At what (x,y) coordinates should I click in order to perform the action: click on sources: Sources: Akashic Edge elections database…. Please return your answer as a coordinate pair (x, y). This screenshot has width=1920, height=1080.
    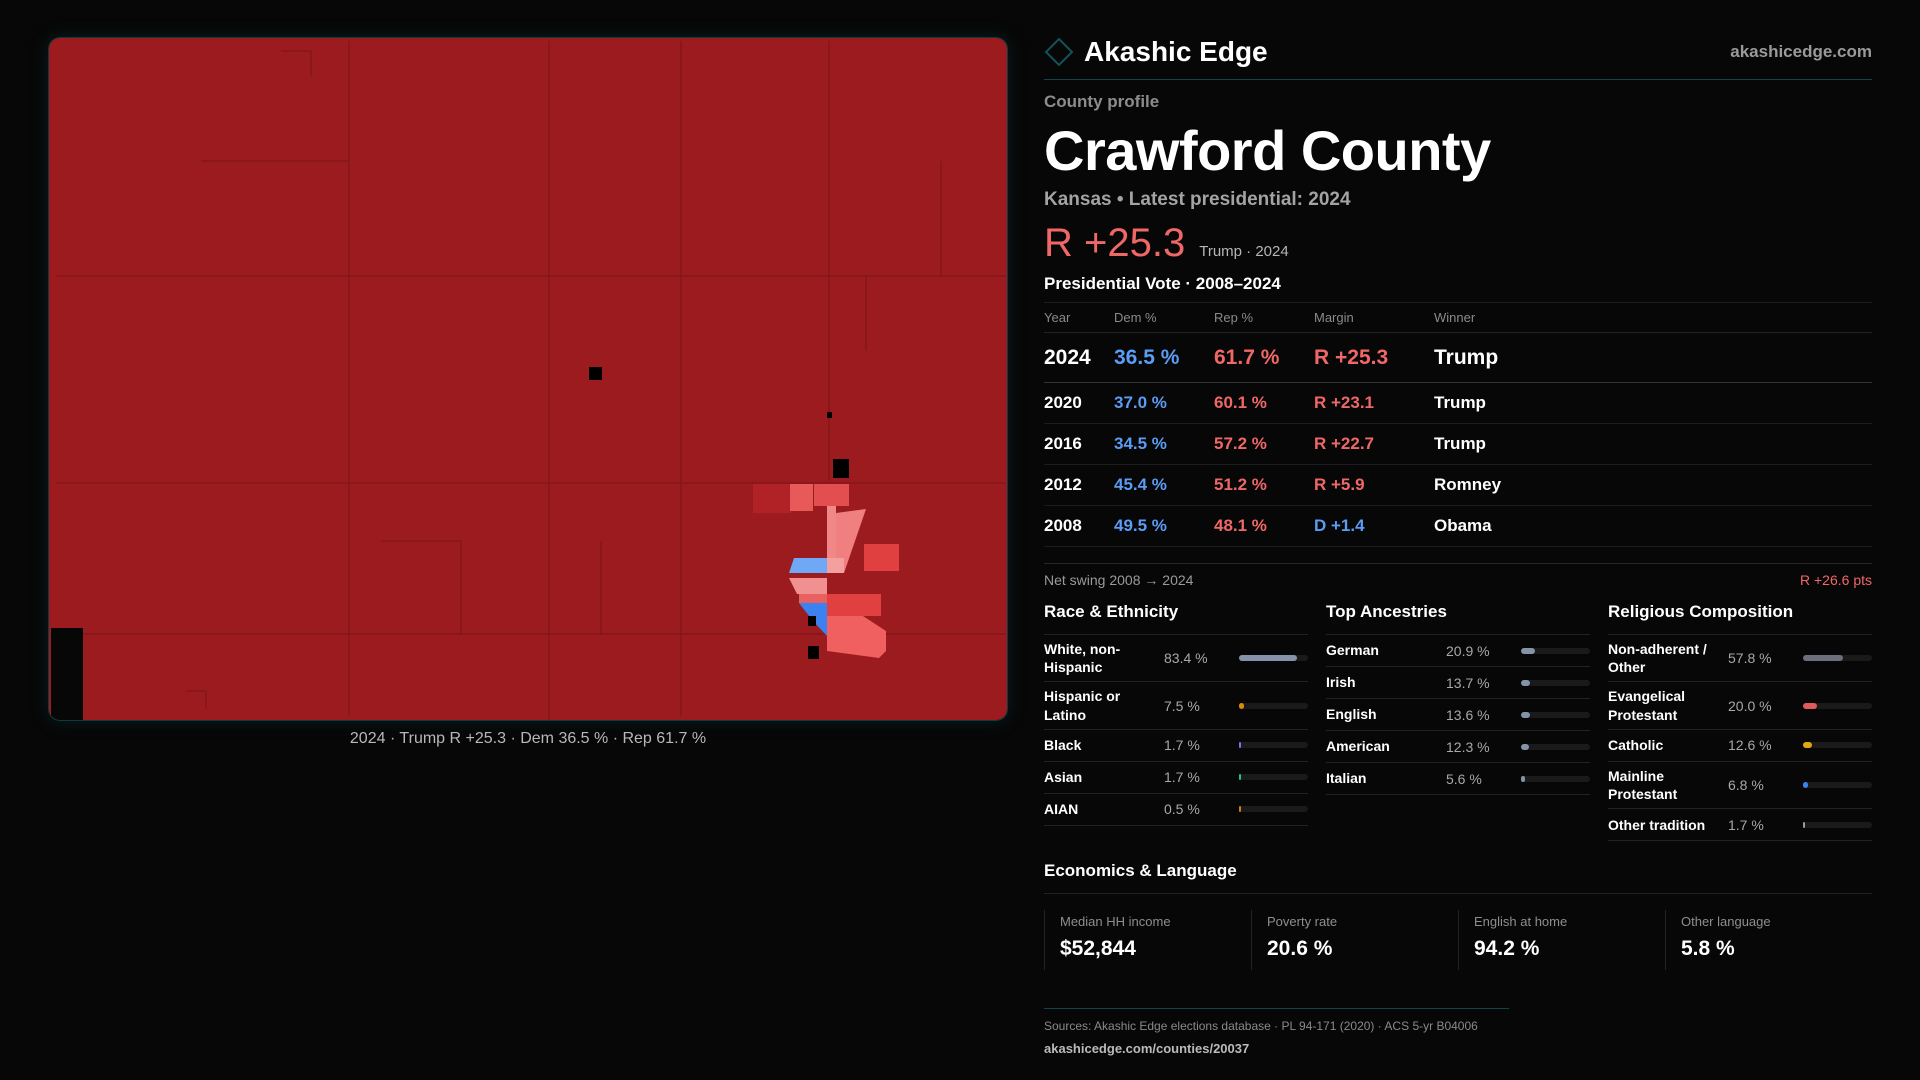
    Looking at the image, I should click on (1261, 1026).